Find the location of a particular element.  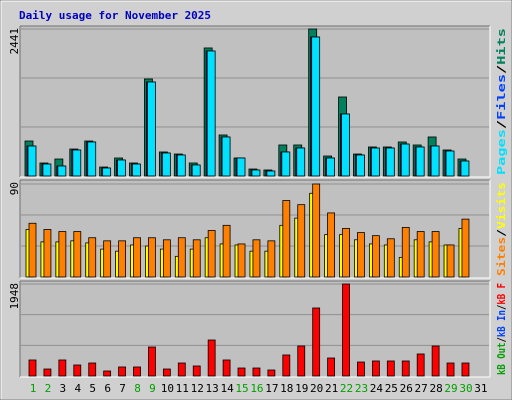

x-tick-label: 30 is located at coordinates (465, 388).